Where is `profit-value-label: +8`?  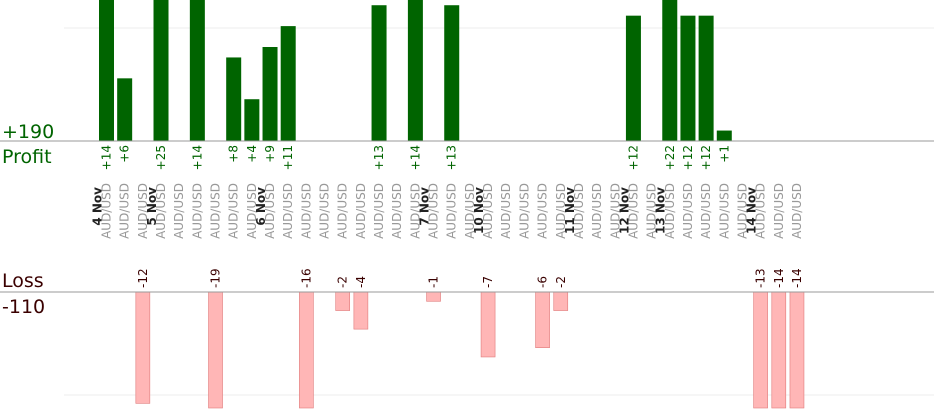
profit-value-label: +8 is located at coordinates (234, 154).